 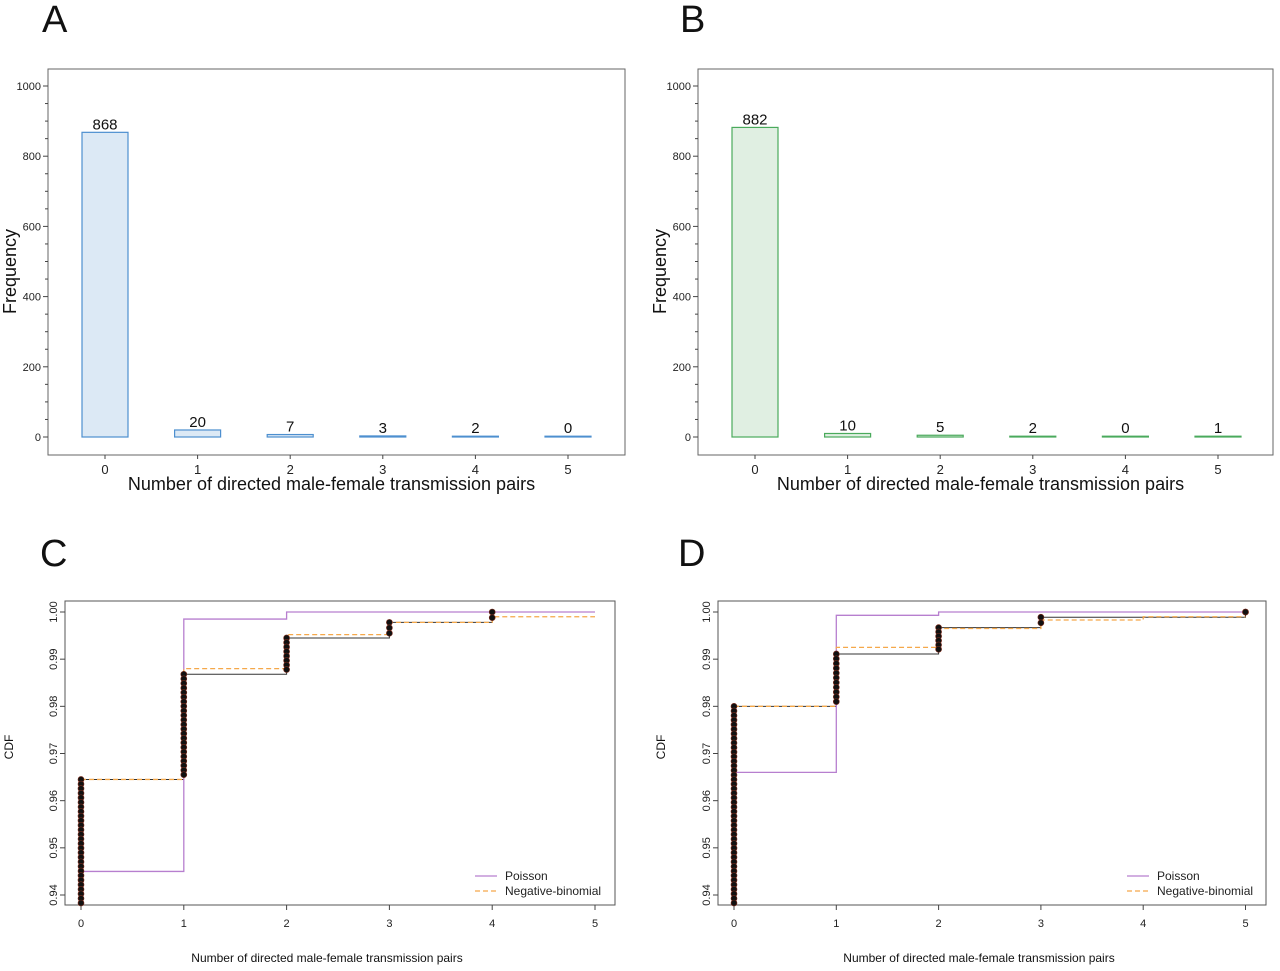 I want to click on bar-data-label: 3, so click(x=383, y=428).